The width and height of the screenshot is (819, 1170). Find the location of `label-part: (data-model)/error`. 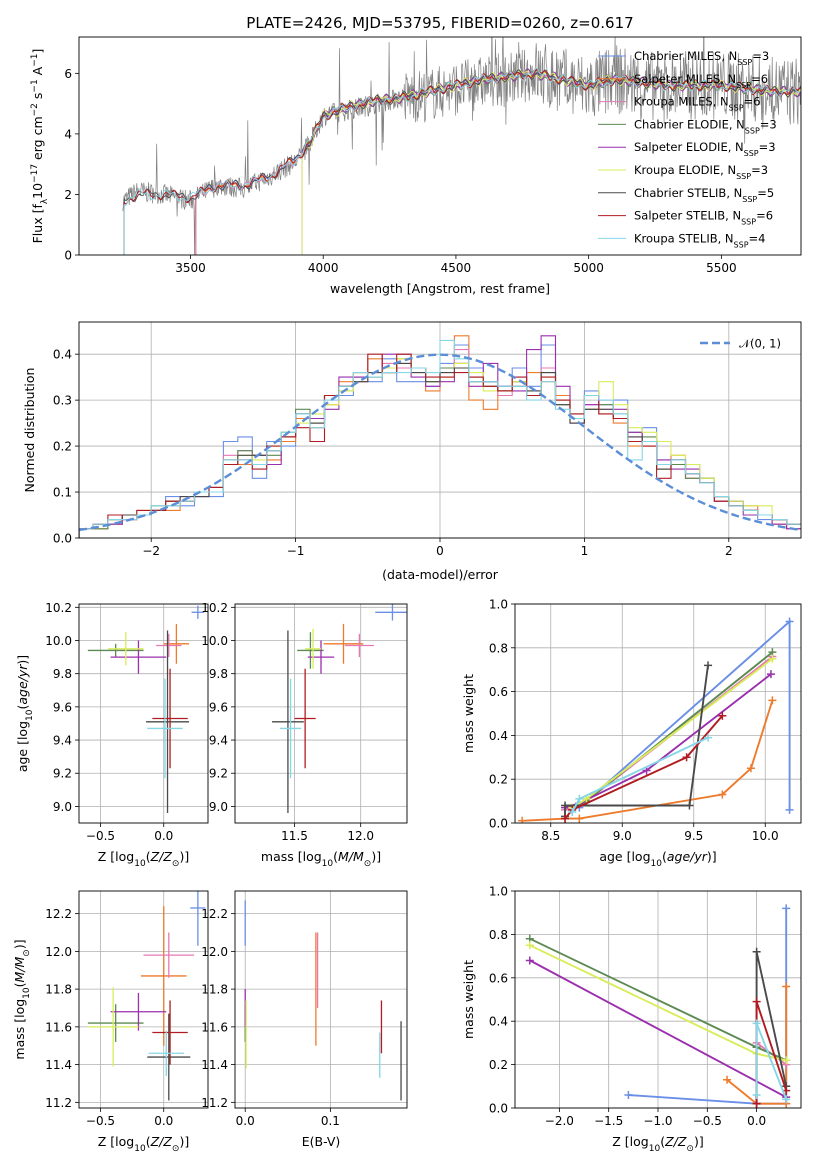

label-part: (data-model)/error is located at coordinates (440, 574).